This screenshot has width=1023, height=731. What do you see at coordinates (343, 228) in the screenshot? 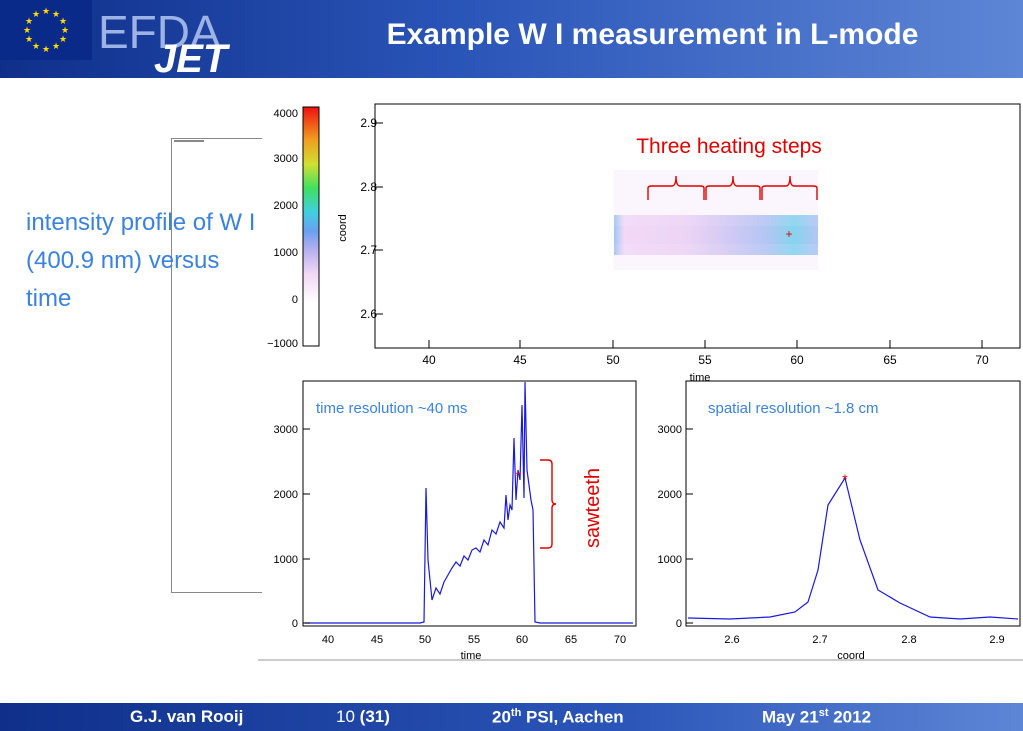
I see `y-axis-label: coord` at bounding box center [343, 228].